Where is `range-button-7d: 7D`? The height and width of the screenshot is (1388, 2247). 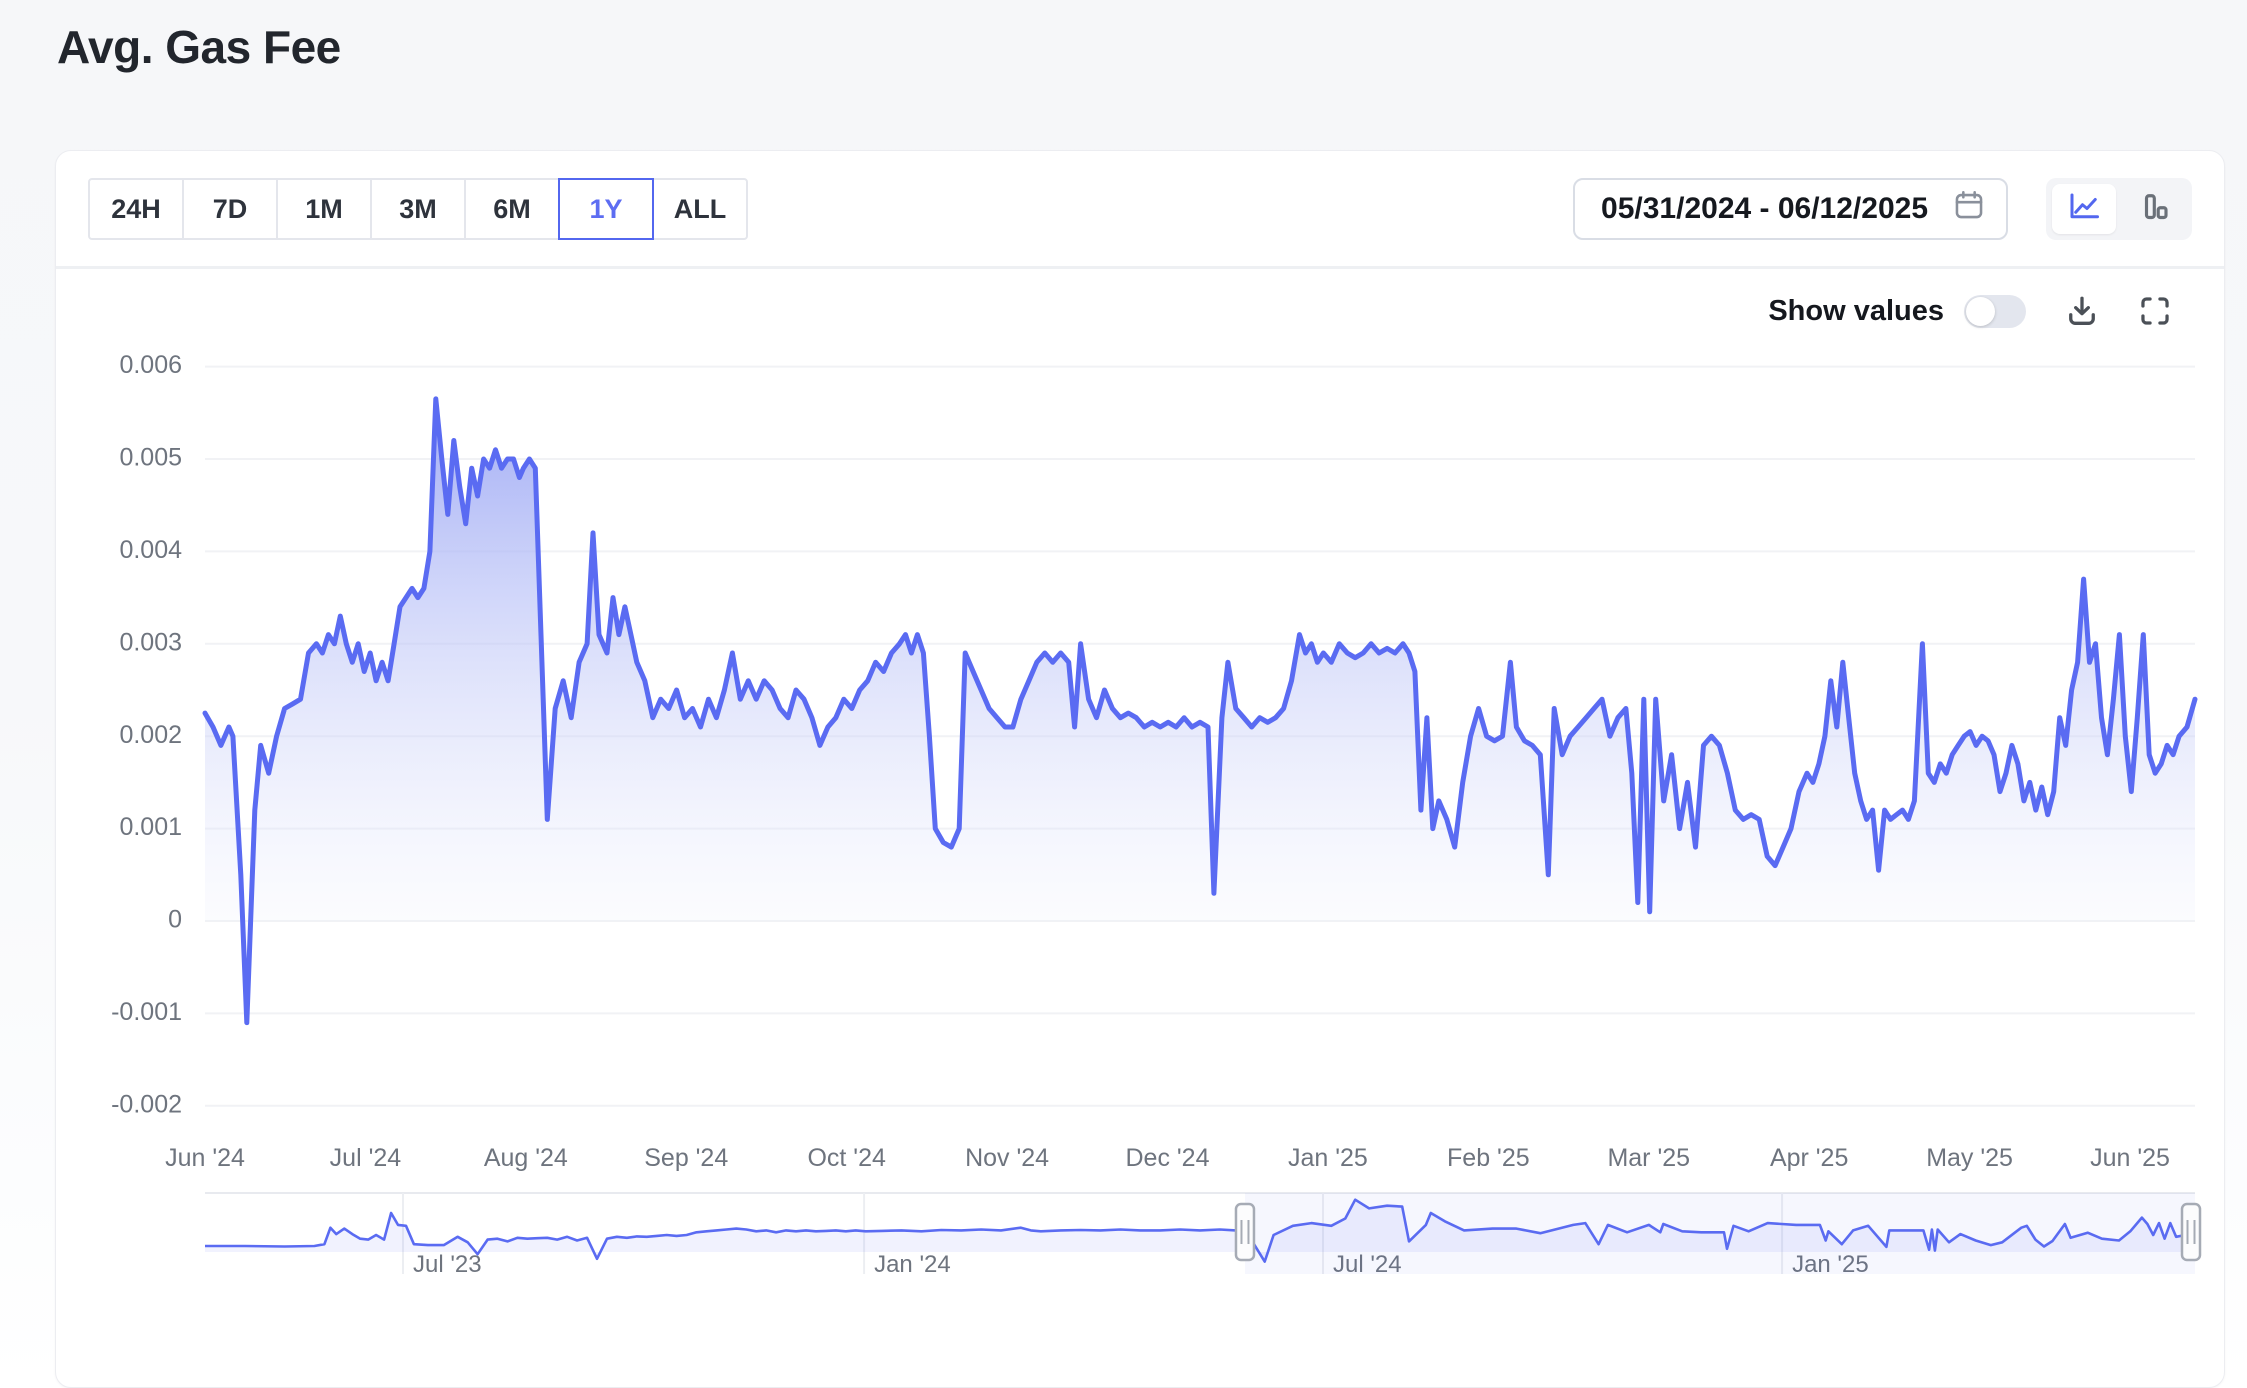 range-button-7d: 7D is located at coordinates (230, 209).